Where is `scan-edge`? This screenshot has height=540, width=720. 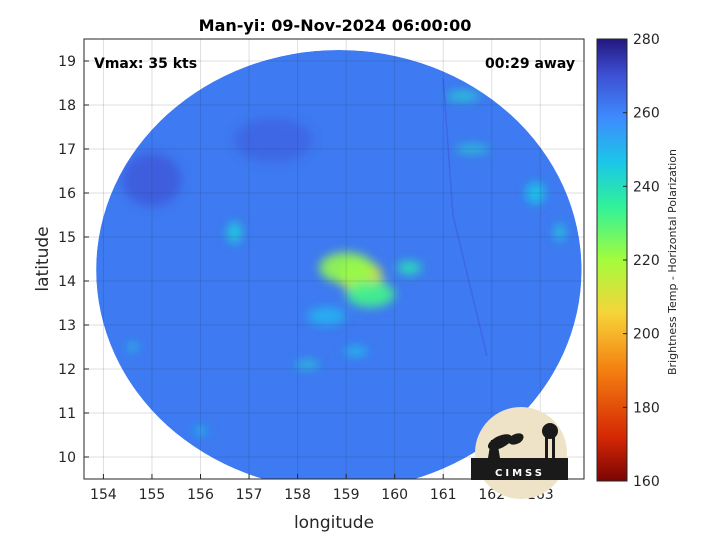 scan-edge is located at coordinates (465, 217).